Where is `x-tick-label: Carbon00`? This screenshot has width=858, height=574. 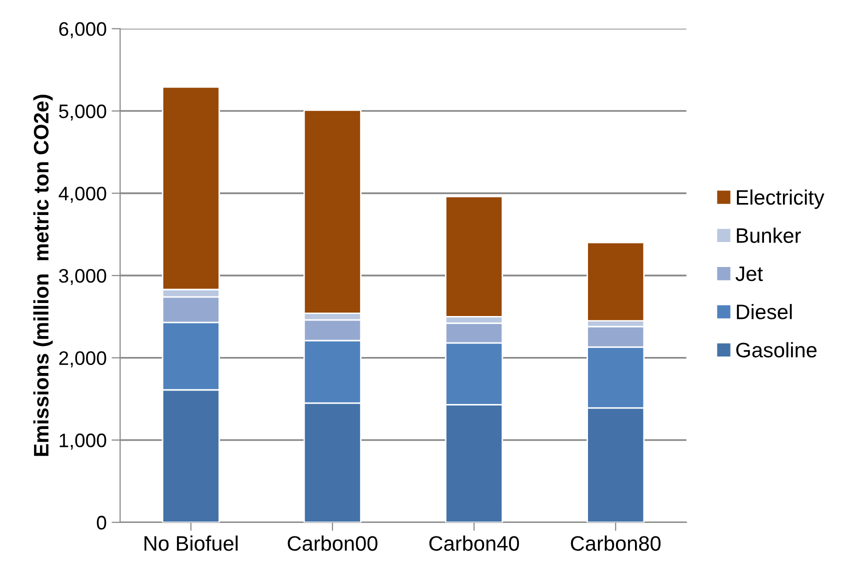 x-tick-label: Carbon00 is located at coordinates (333, 543).